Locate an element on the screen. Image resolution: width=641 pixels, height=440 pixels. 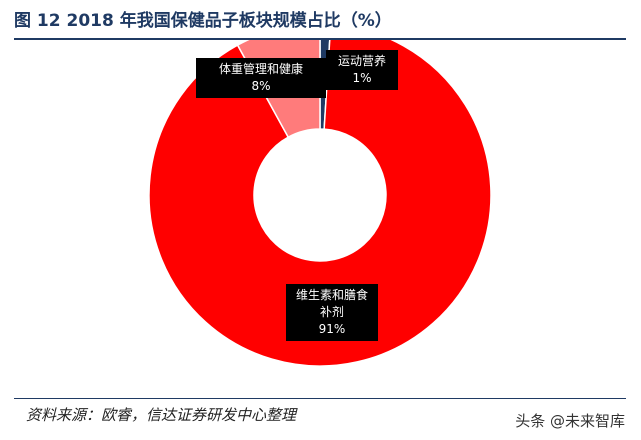
label-weight-management-name: 体重管理和健康 is located at coordinates (260, 69).